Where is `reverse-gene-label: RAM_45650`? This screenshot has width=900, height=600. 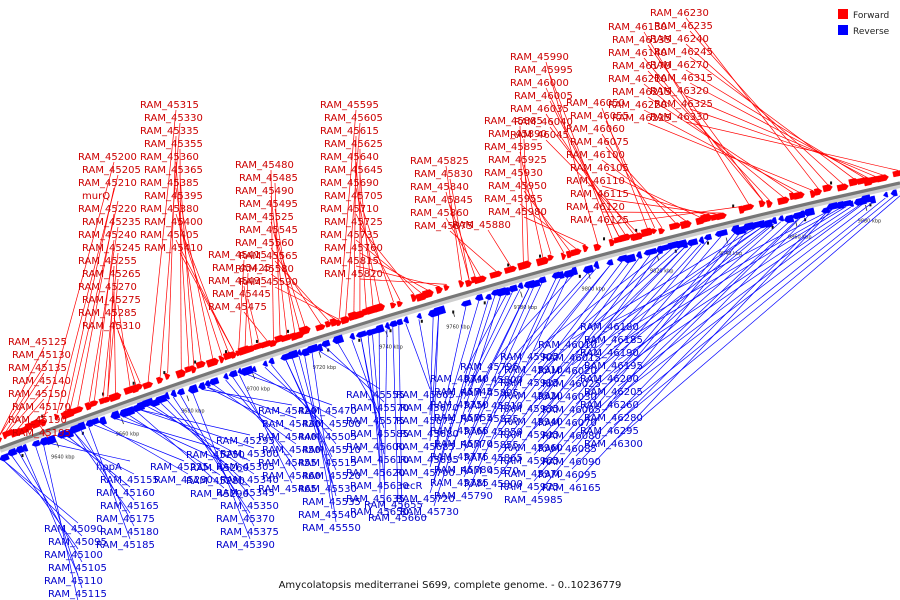
reverse-gene-label: RAM_45650 is located at coordinates (379, 512).